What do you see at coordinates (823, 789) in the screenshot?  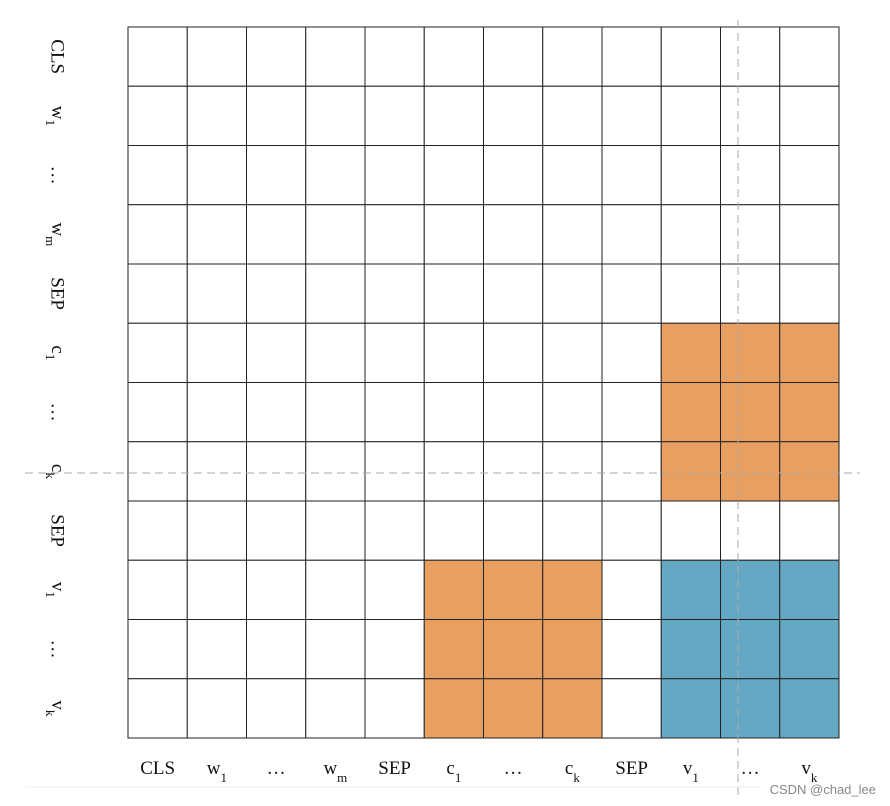 I see `watermark: CSDN @chad_lee` at bounding box center [823, 789].